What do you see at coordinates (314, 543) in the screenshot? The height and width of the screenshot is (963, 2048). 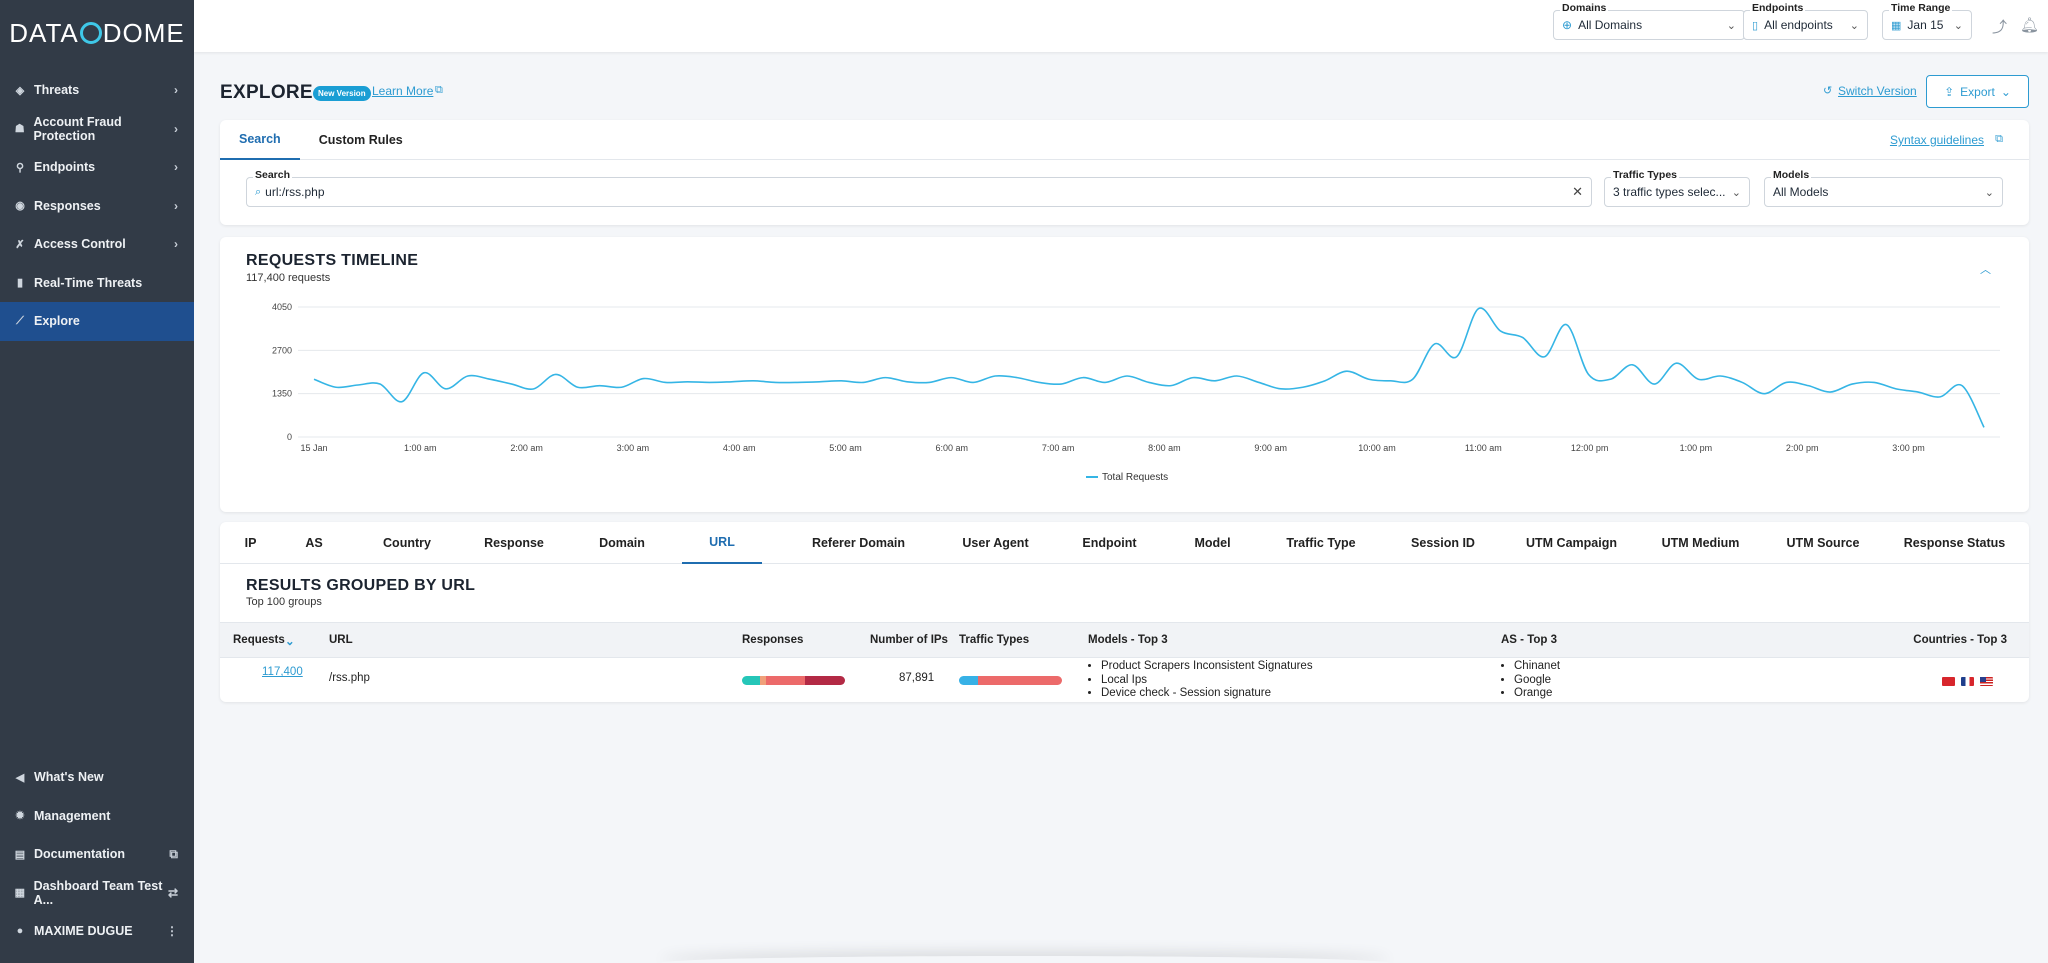 I see `tab-as: AS` at bounding box center [314, 543].